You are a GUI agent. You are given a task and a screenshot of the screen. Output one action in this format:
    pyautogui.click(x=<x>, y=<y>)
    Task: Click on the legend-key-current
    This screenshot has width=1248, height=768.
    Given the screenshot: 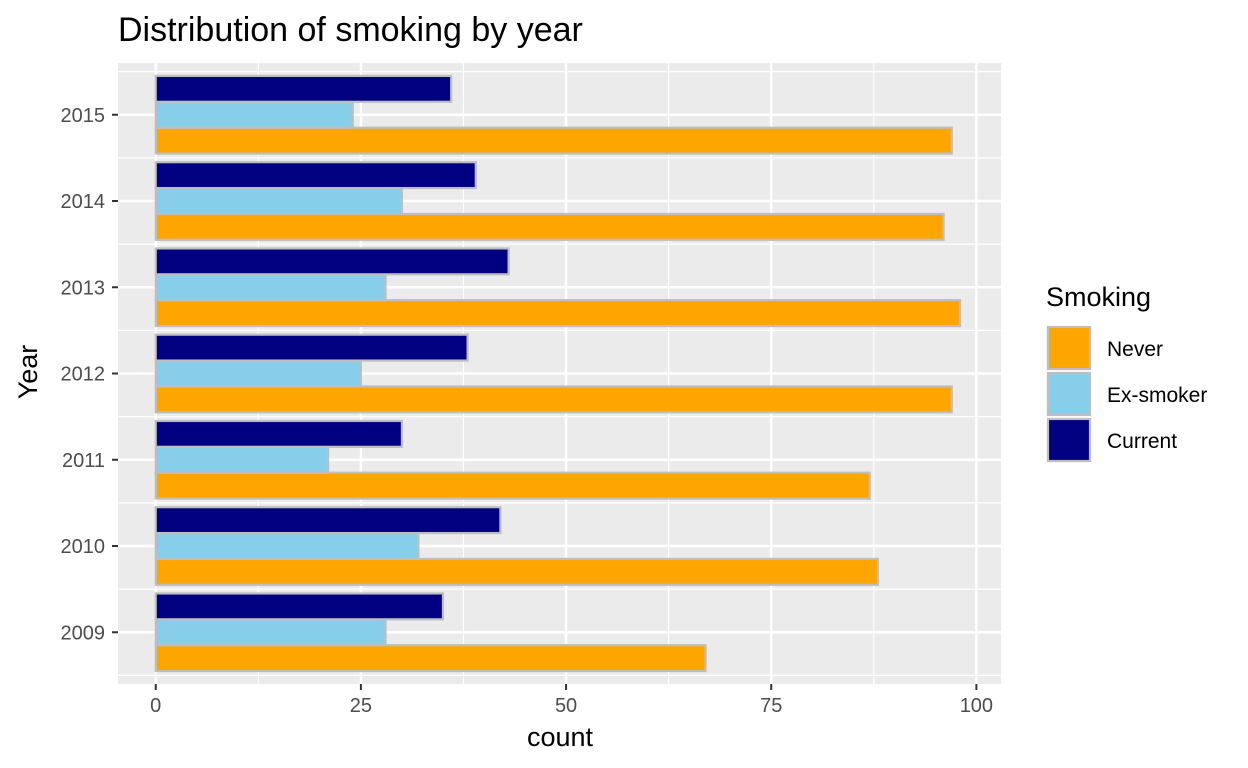 What is the action you would take?
    pyautogui.click(x=1069, y=440)
    